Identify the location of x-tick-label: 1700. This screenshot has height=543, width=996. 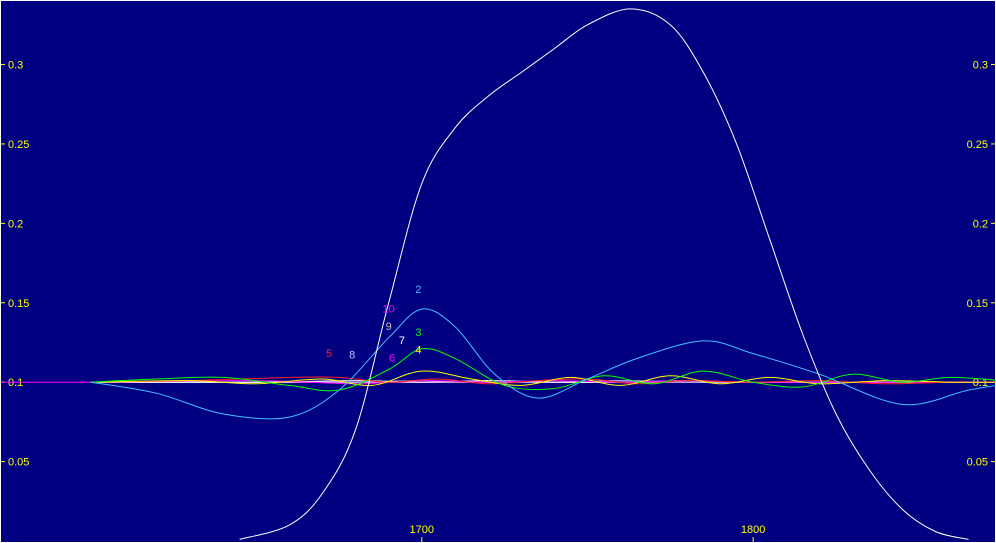
(422, 530).